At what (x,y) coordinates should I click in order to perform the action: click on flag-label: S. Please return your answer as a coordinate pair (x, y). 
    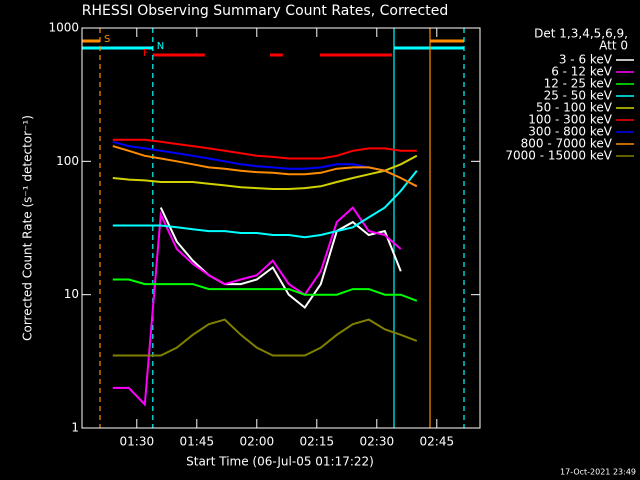
    Looking at the image, I should click on (107, 39).